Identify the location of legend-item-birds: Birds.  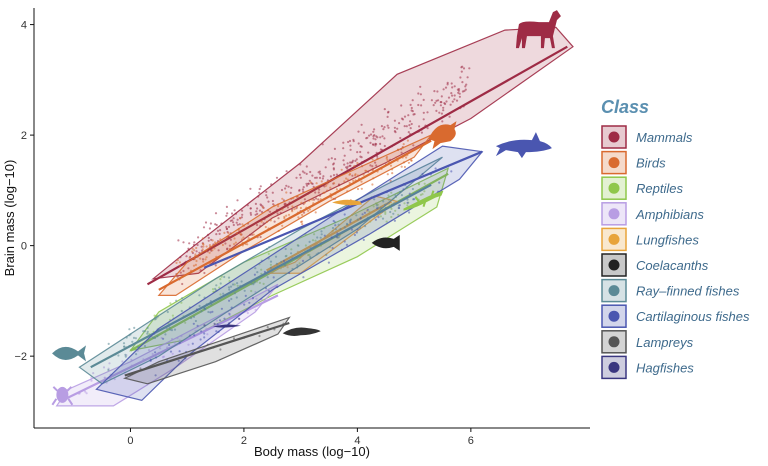
(633, 162).